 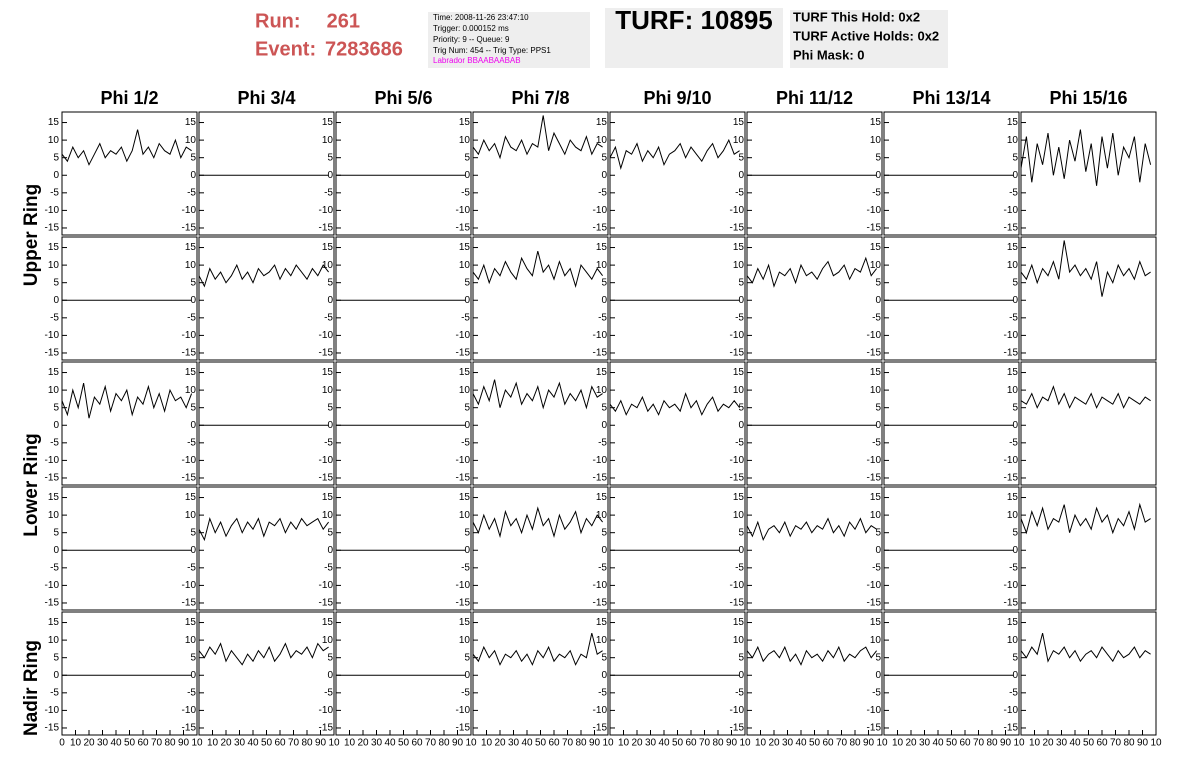 I want to click on column-title: Phi 3/4, so click(x=266, y=98).